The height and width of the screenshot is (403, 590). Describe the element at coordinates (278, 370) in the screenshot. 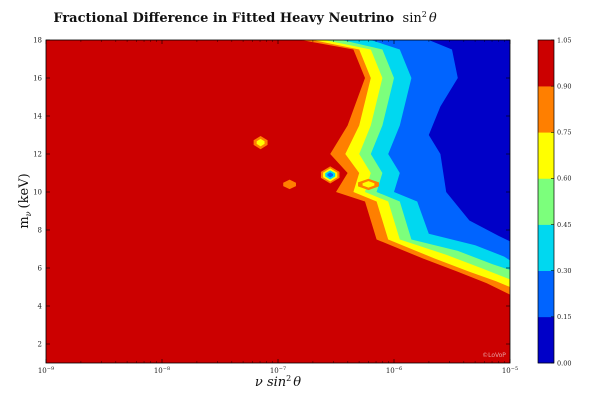

I see `x-tick-label-2: 10⁻⁷` at that location.